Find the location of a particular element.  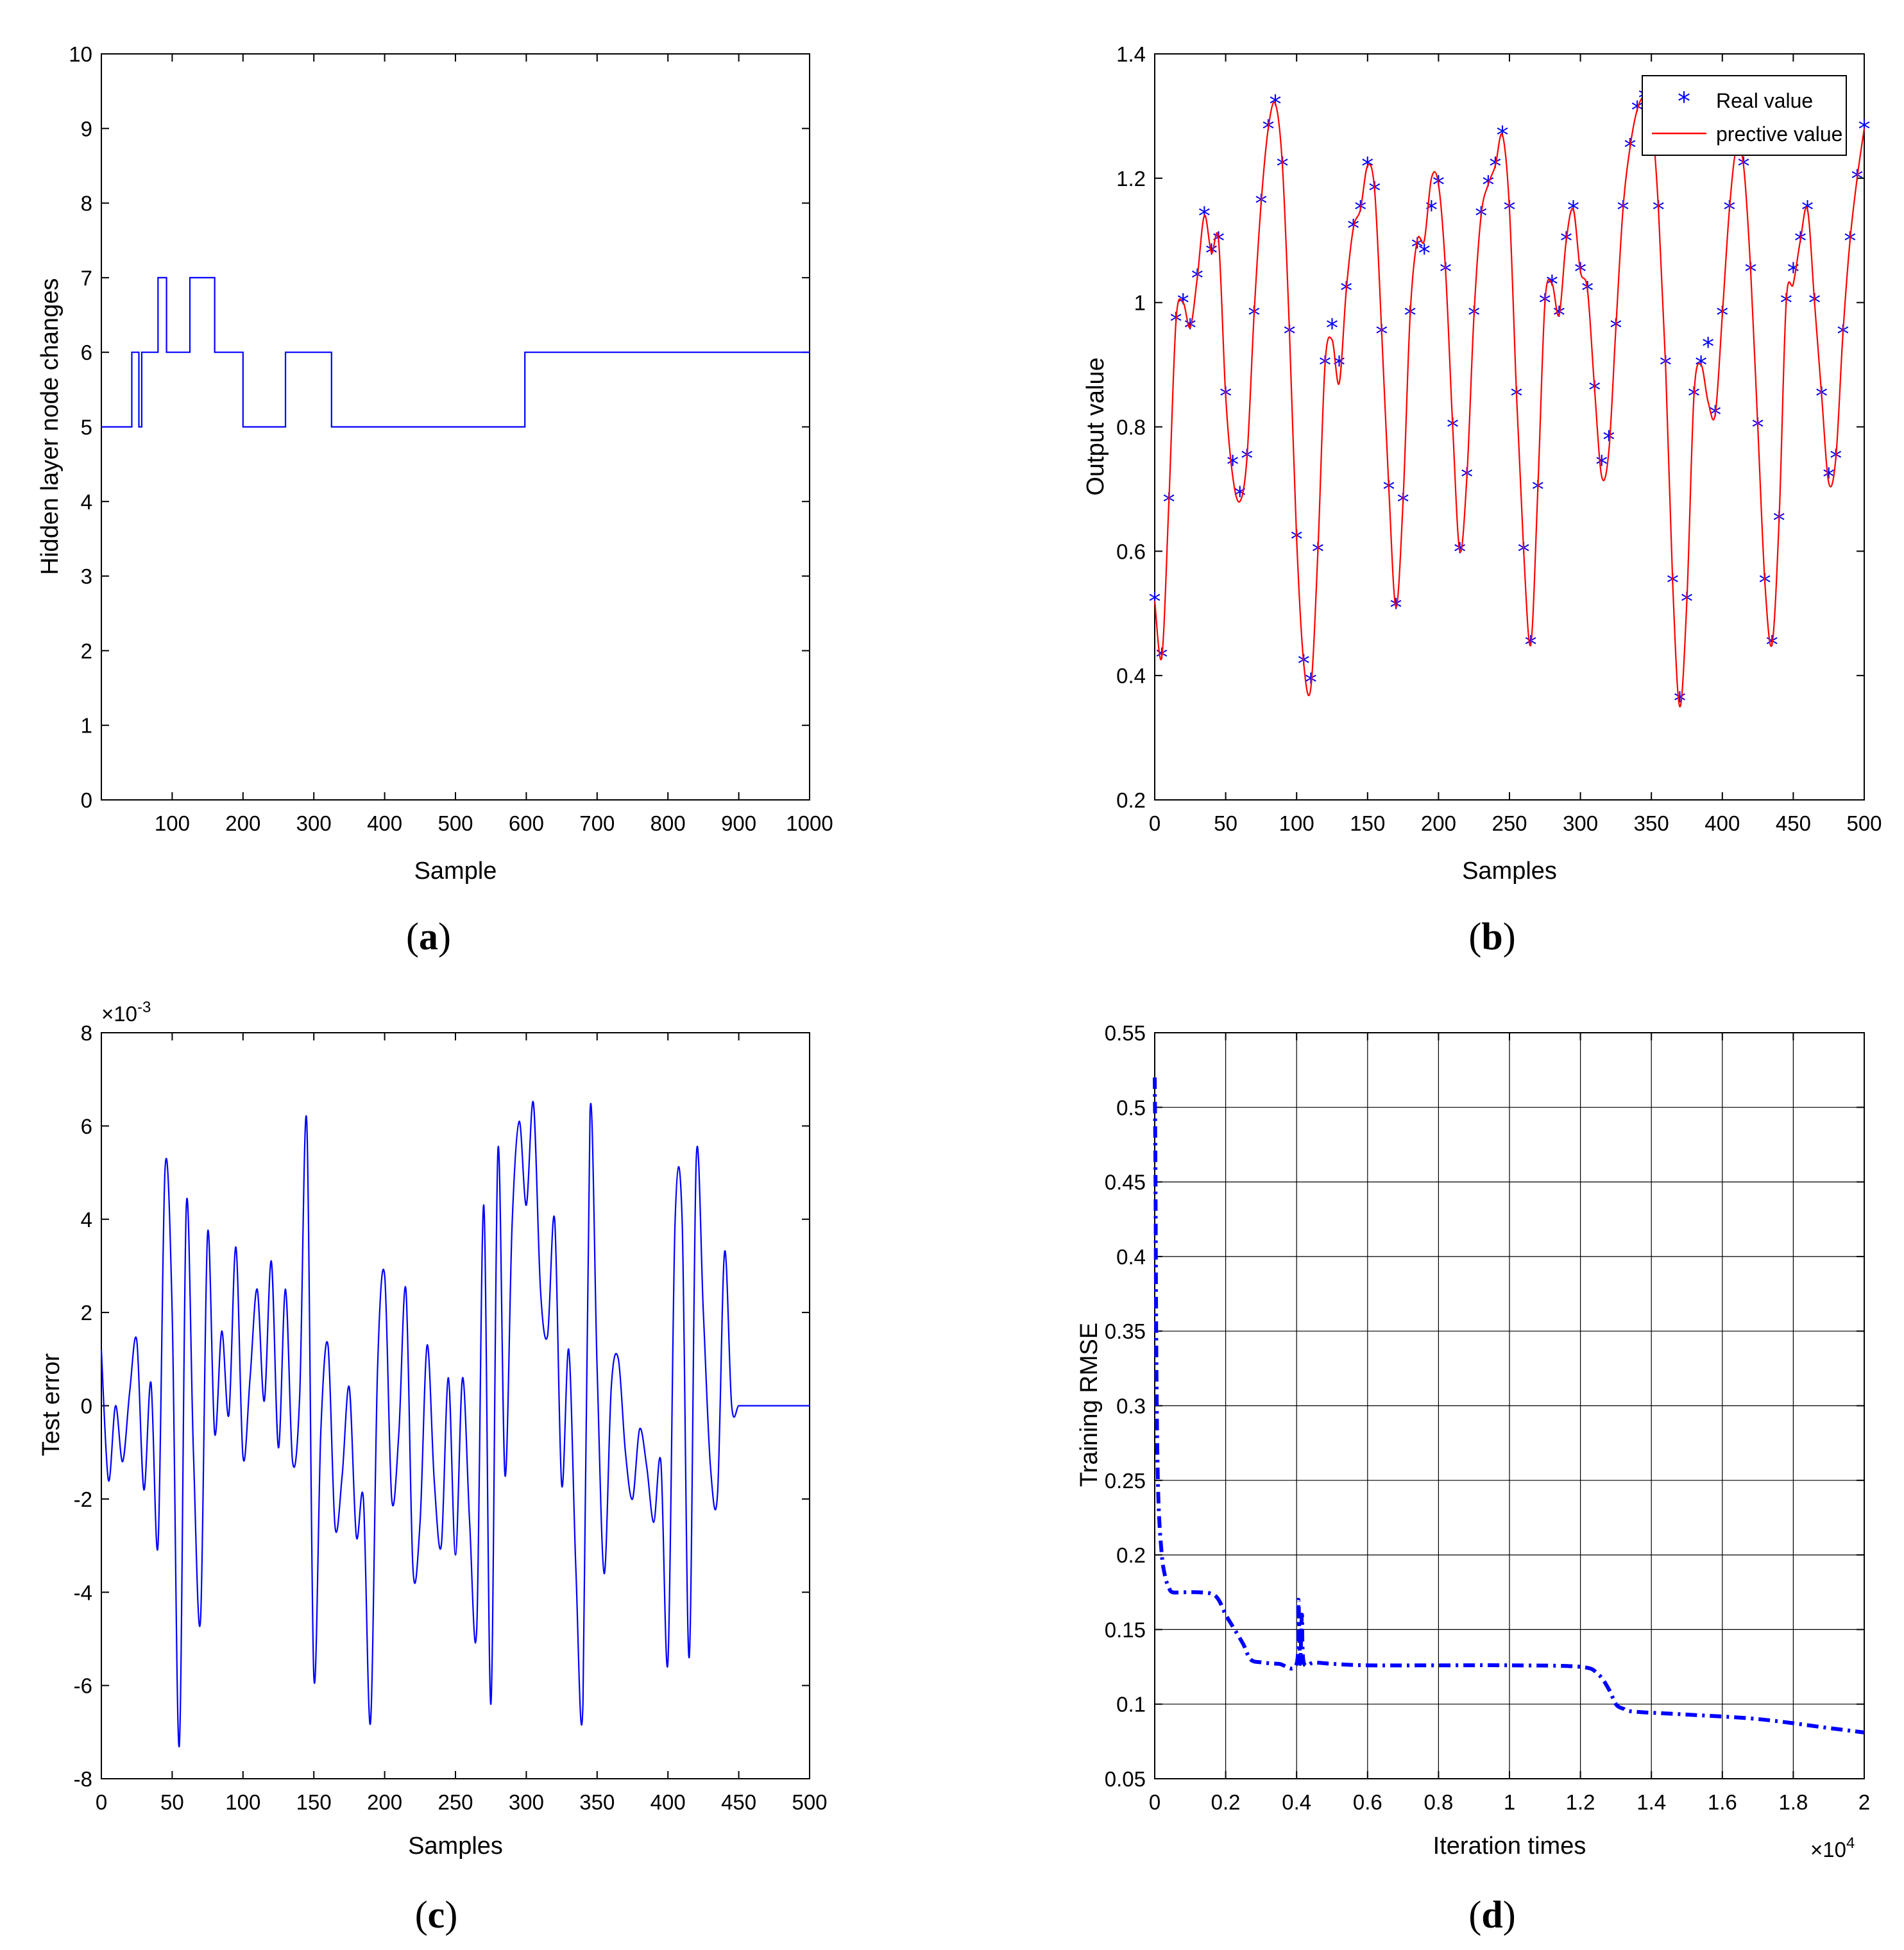

y-axis-label-d: Training RMSE is located at coordinates (1089, 1405).